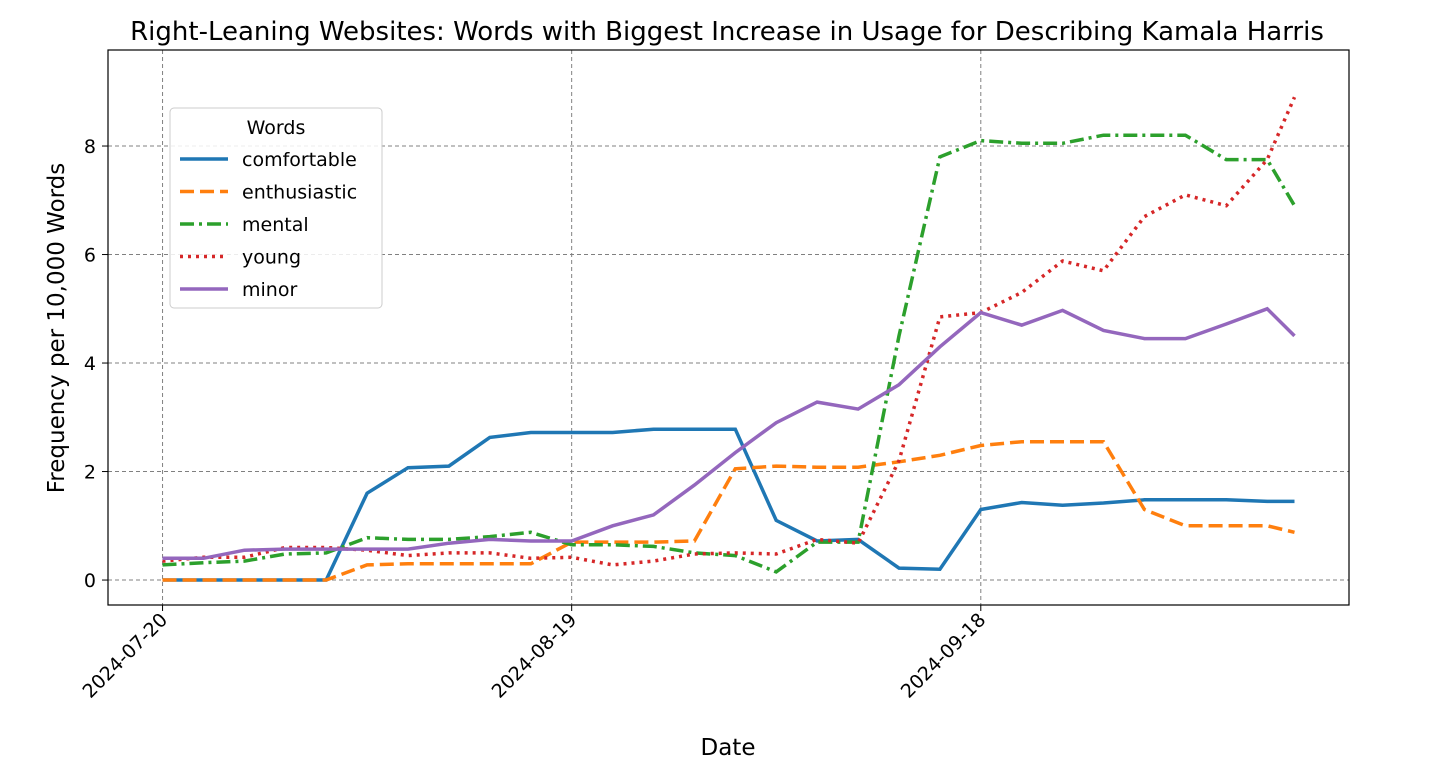  I want to click on y-tick-label: 0, so click(90, 581).